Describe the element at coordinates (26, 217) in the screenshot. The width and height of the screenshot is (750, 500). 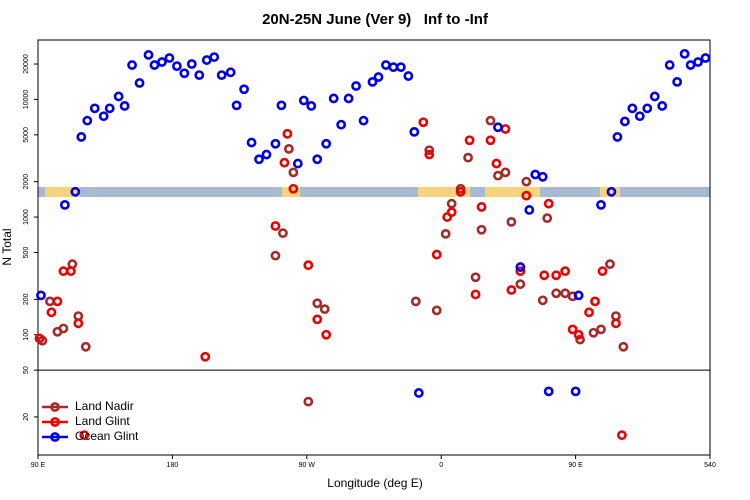
I see `y-tick-label: 1000` at that location.